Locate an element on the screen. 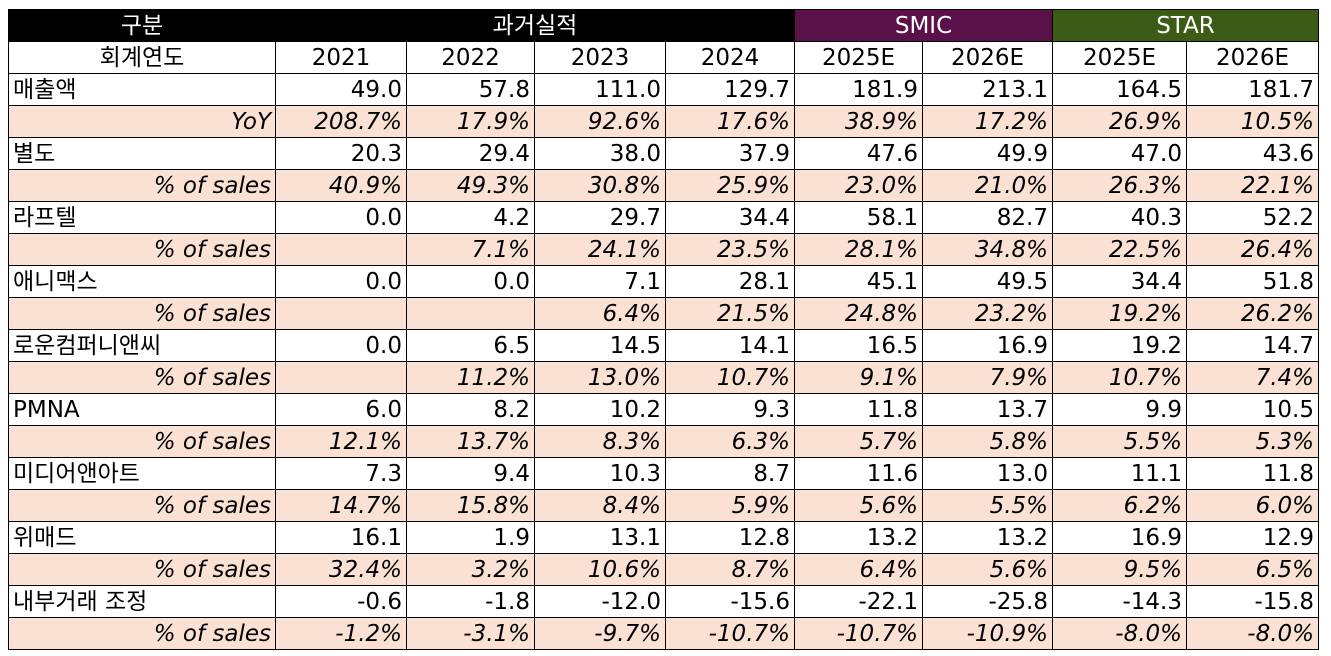 Image resolution: width=1331 pixels, height=656 pixels. ratio-cell: 23.5% is located at coordinates (730, 249).